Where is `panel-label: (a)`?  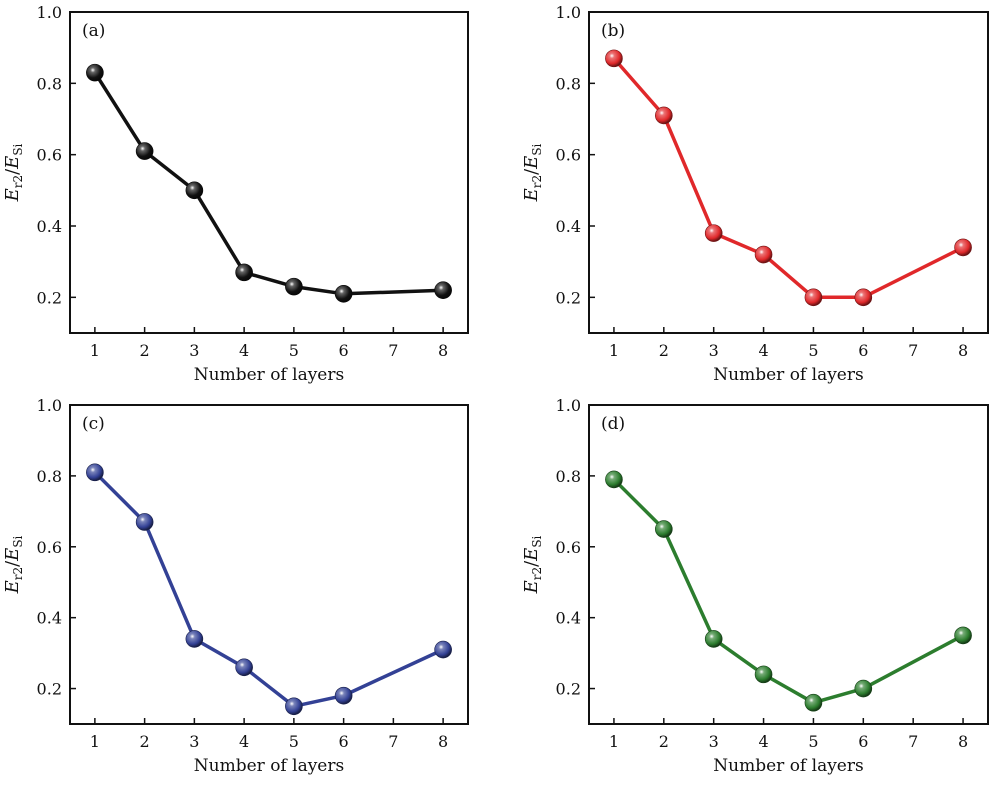 panel-label: (a) is located at coordinates (93, 31).